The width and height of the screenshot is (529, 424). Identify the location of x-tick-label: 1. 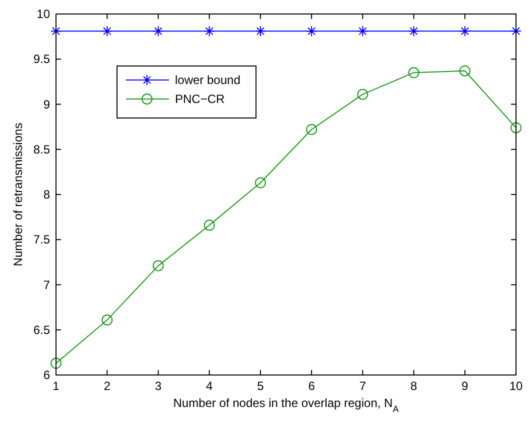
(56, 386).